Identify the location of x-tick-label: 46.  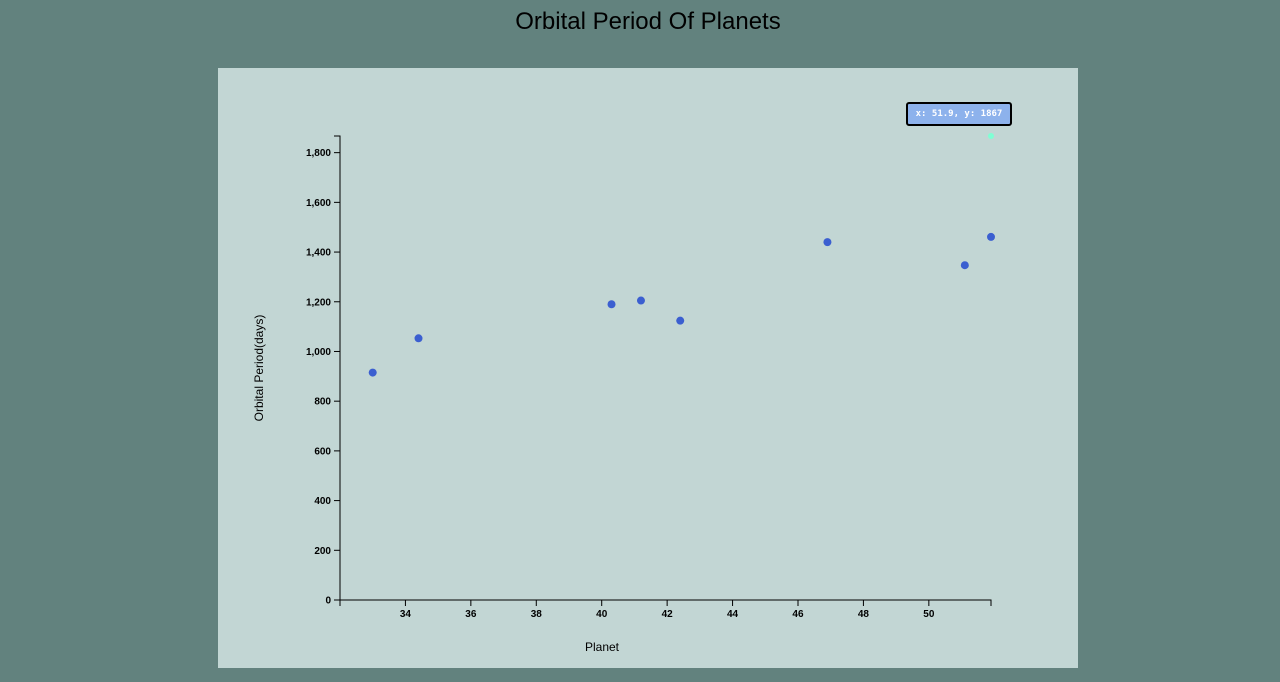
(798, 614).